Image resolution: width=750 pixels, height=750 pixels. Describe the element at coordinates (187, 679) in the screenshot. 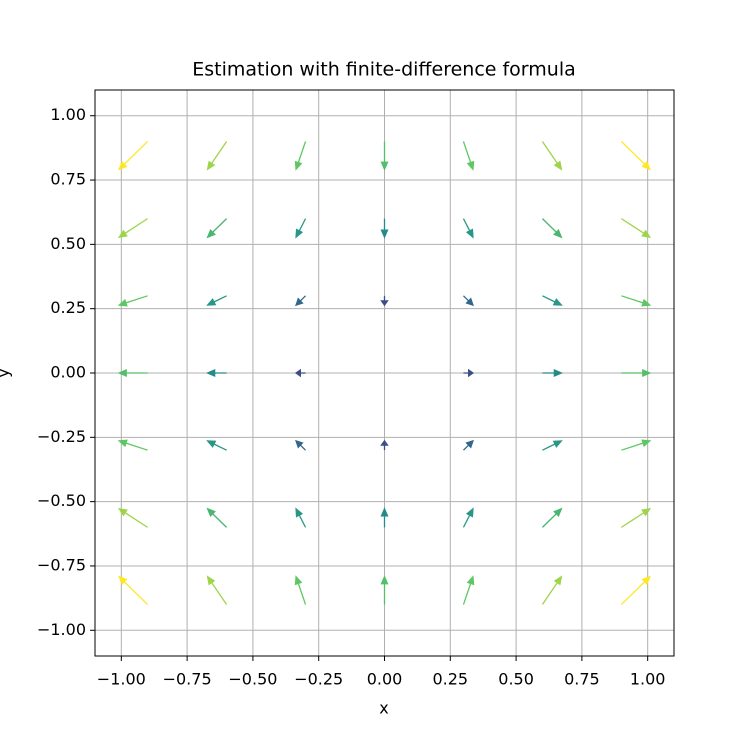

I see `x-tick-label: −0.75` at that location.